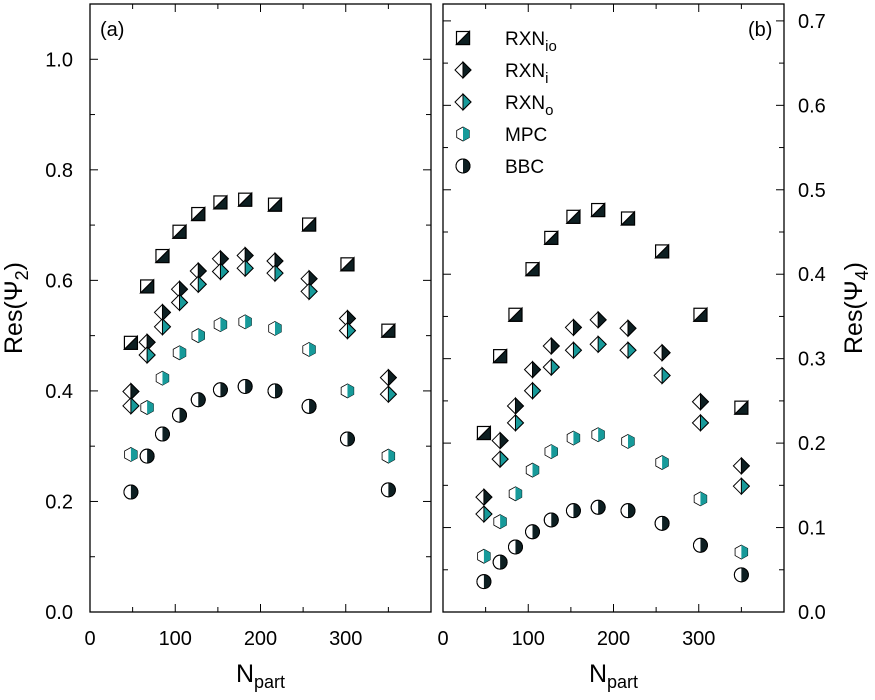  I want to click on legend-entry: RXNi, so click(501, 73).